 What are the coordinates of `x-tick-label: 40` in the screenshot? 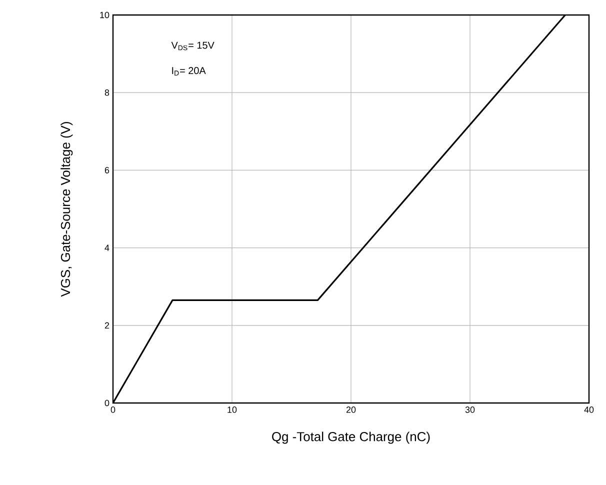 It's located at (589, 409).